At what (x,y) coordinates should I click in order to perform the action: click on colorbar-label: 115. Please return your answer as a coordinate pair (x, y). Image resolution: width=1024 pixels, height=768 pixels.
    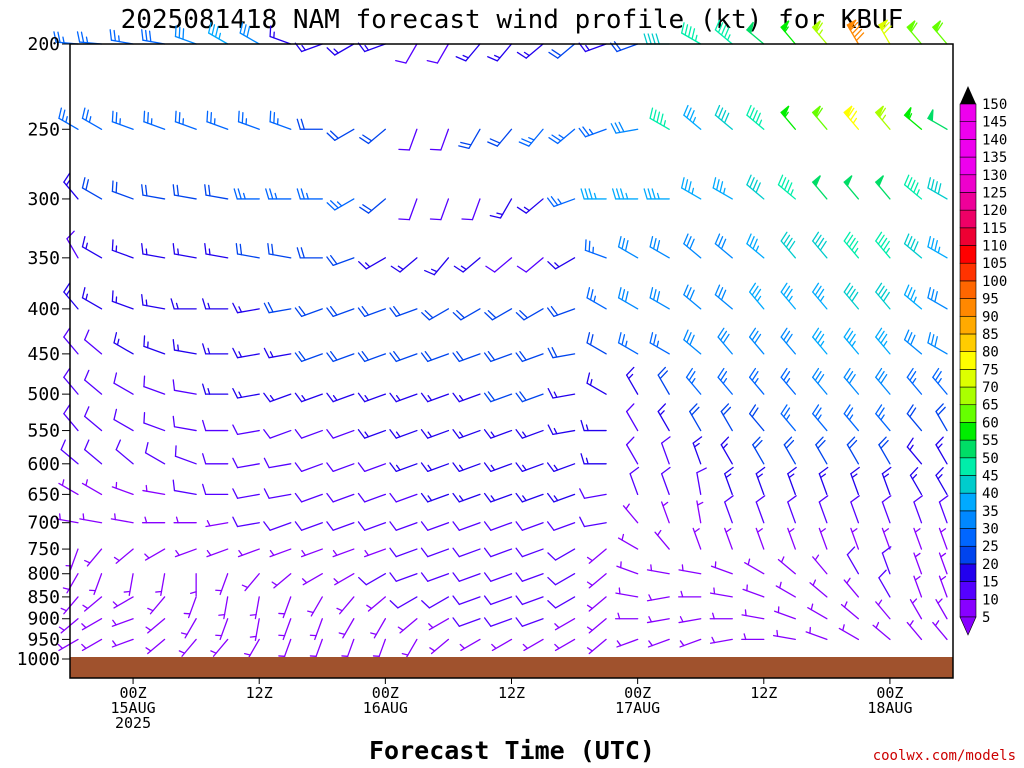
    Looking at the image, I should click on (994, 229).